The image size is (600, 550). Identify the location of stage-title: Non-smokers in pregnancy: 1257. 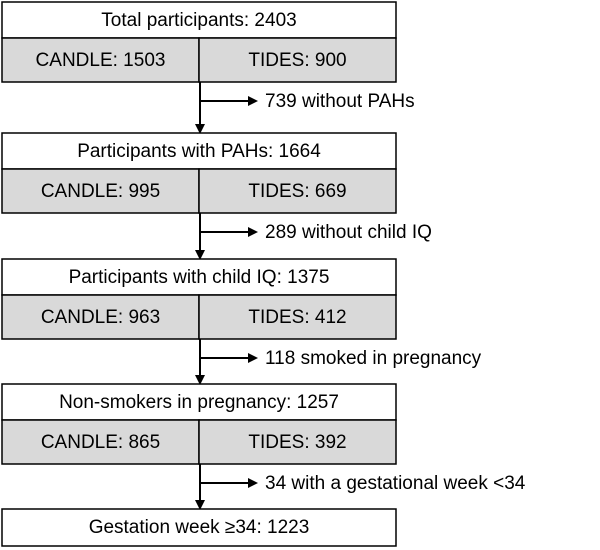
(199, 402).